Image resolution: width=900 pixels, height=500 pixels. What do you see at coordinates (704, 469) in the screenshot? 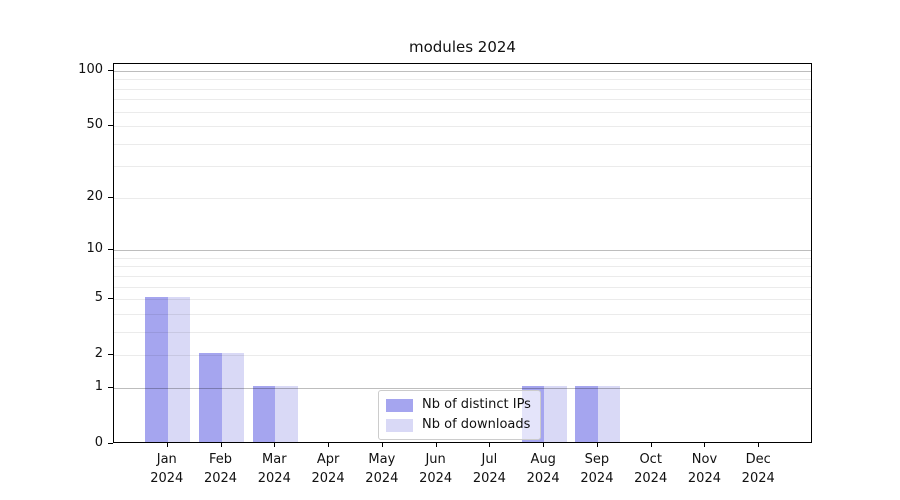
I see `x-tick-label-nov: Nov 2024` at bounding box center [704, 469].